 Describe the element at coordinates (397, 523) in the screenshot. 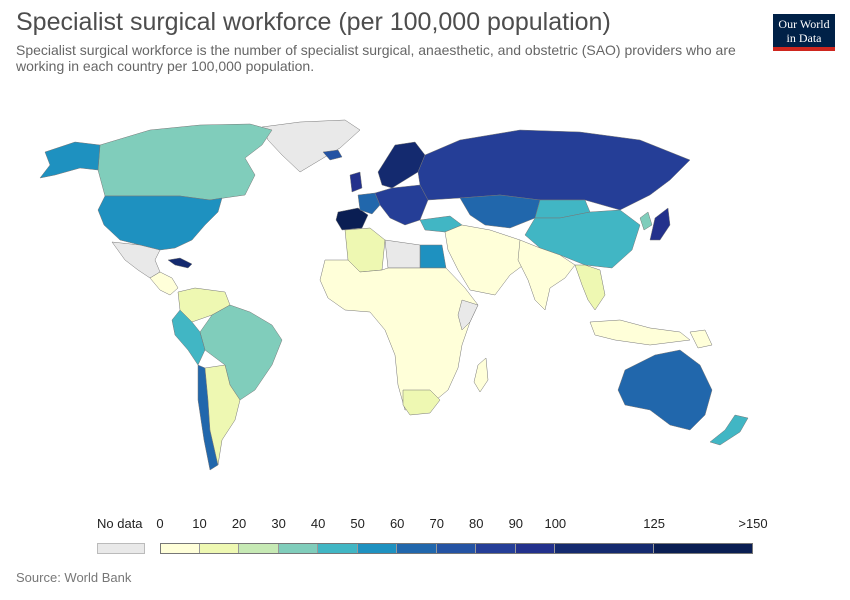

I see `legend-tick-label: 60` at that location.